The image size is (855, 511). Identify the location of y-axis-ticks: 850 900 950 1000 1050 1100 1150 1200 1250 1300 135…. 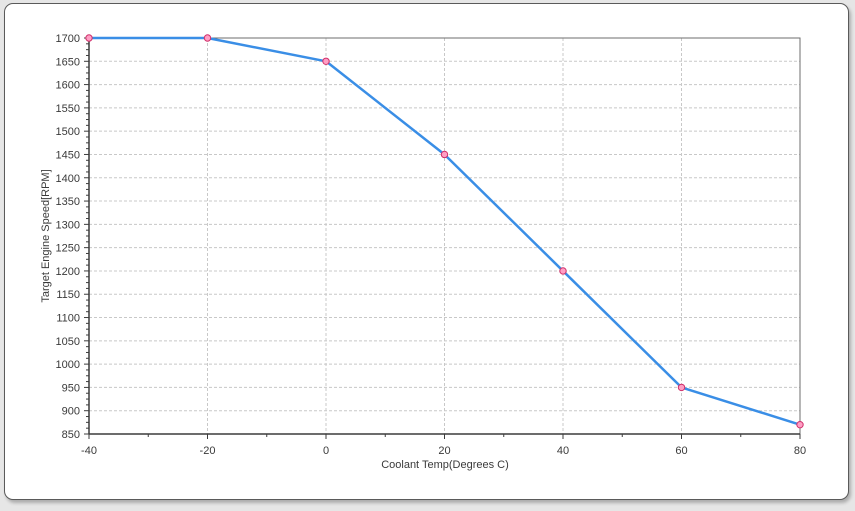
(72, 237).